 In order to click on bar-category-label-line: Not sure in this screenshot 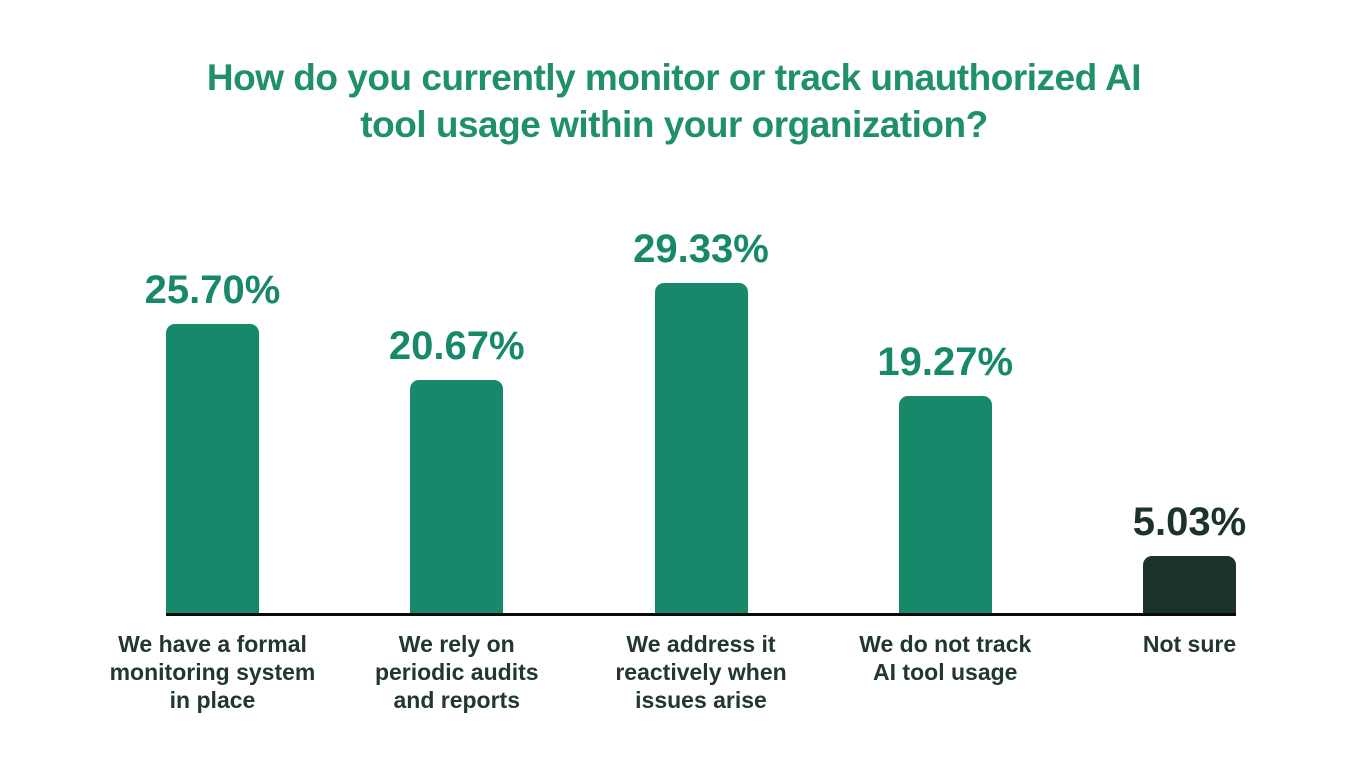, I will do `click(1189, 644)`.